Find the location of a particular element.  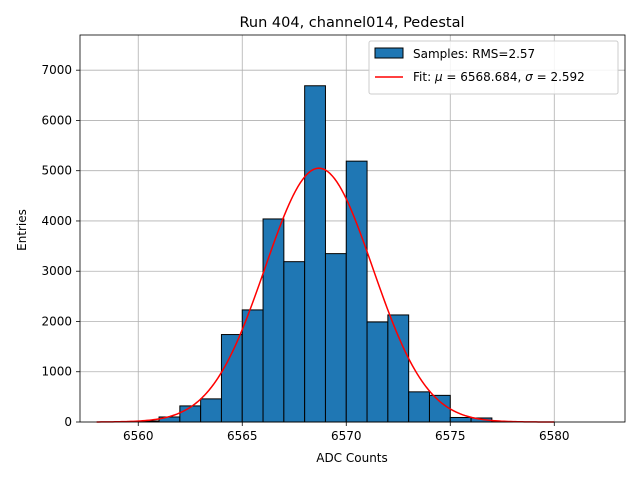

legend-bar-swatch is located at coordinates (389, 53).